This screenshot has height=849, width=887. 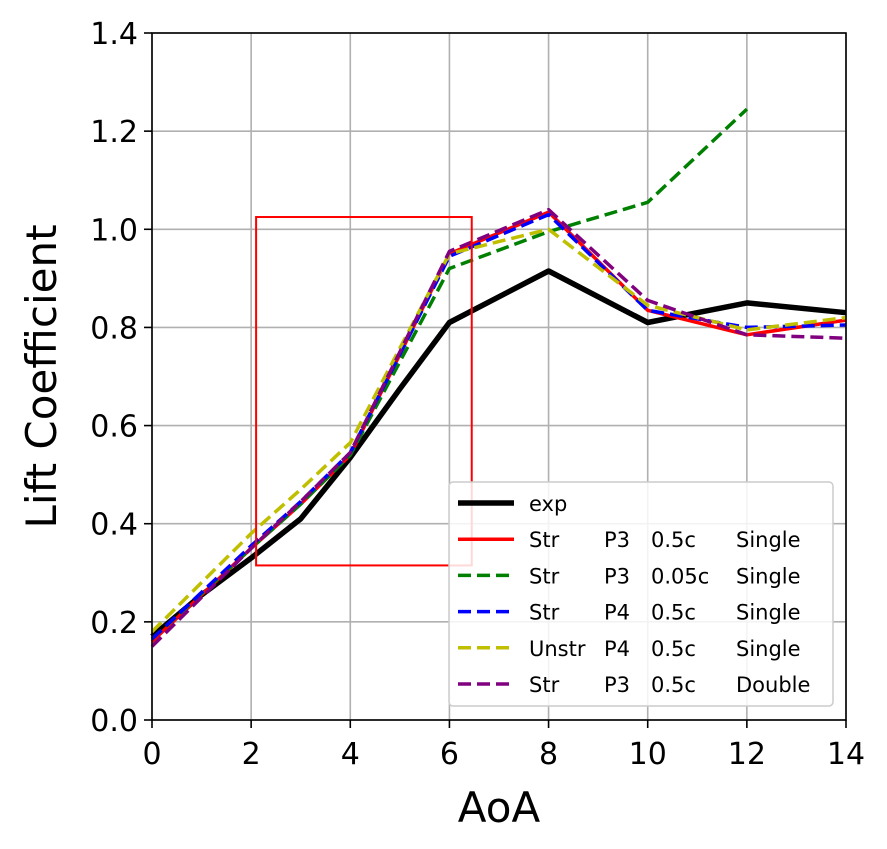 What do you see at coordinates (114, 34) in the screenshot?
I see `y-tick-label: 1.4` at bounding box center [114, 34].